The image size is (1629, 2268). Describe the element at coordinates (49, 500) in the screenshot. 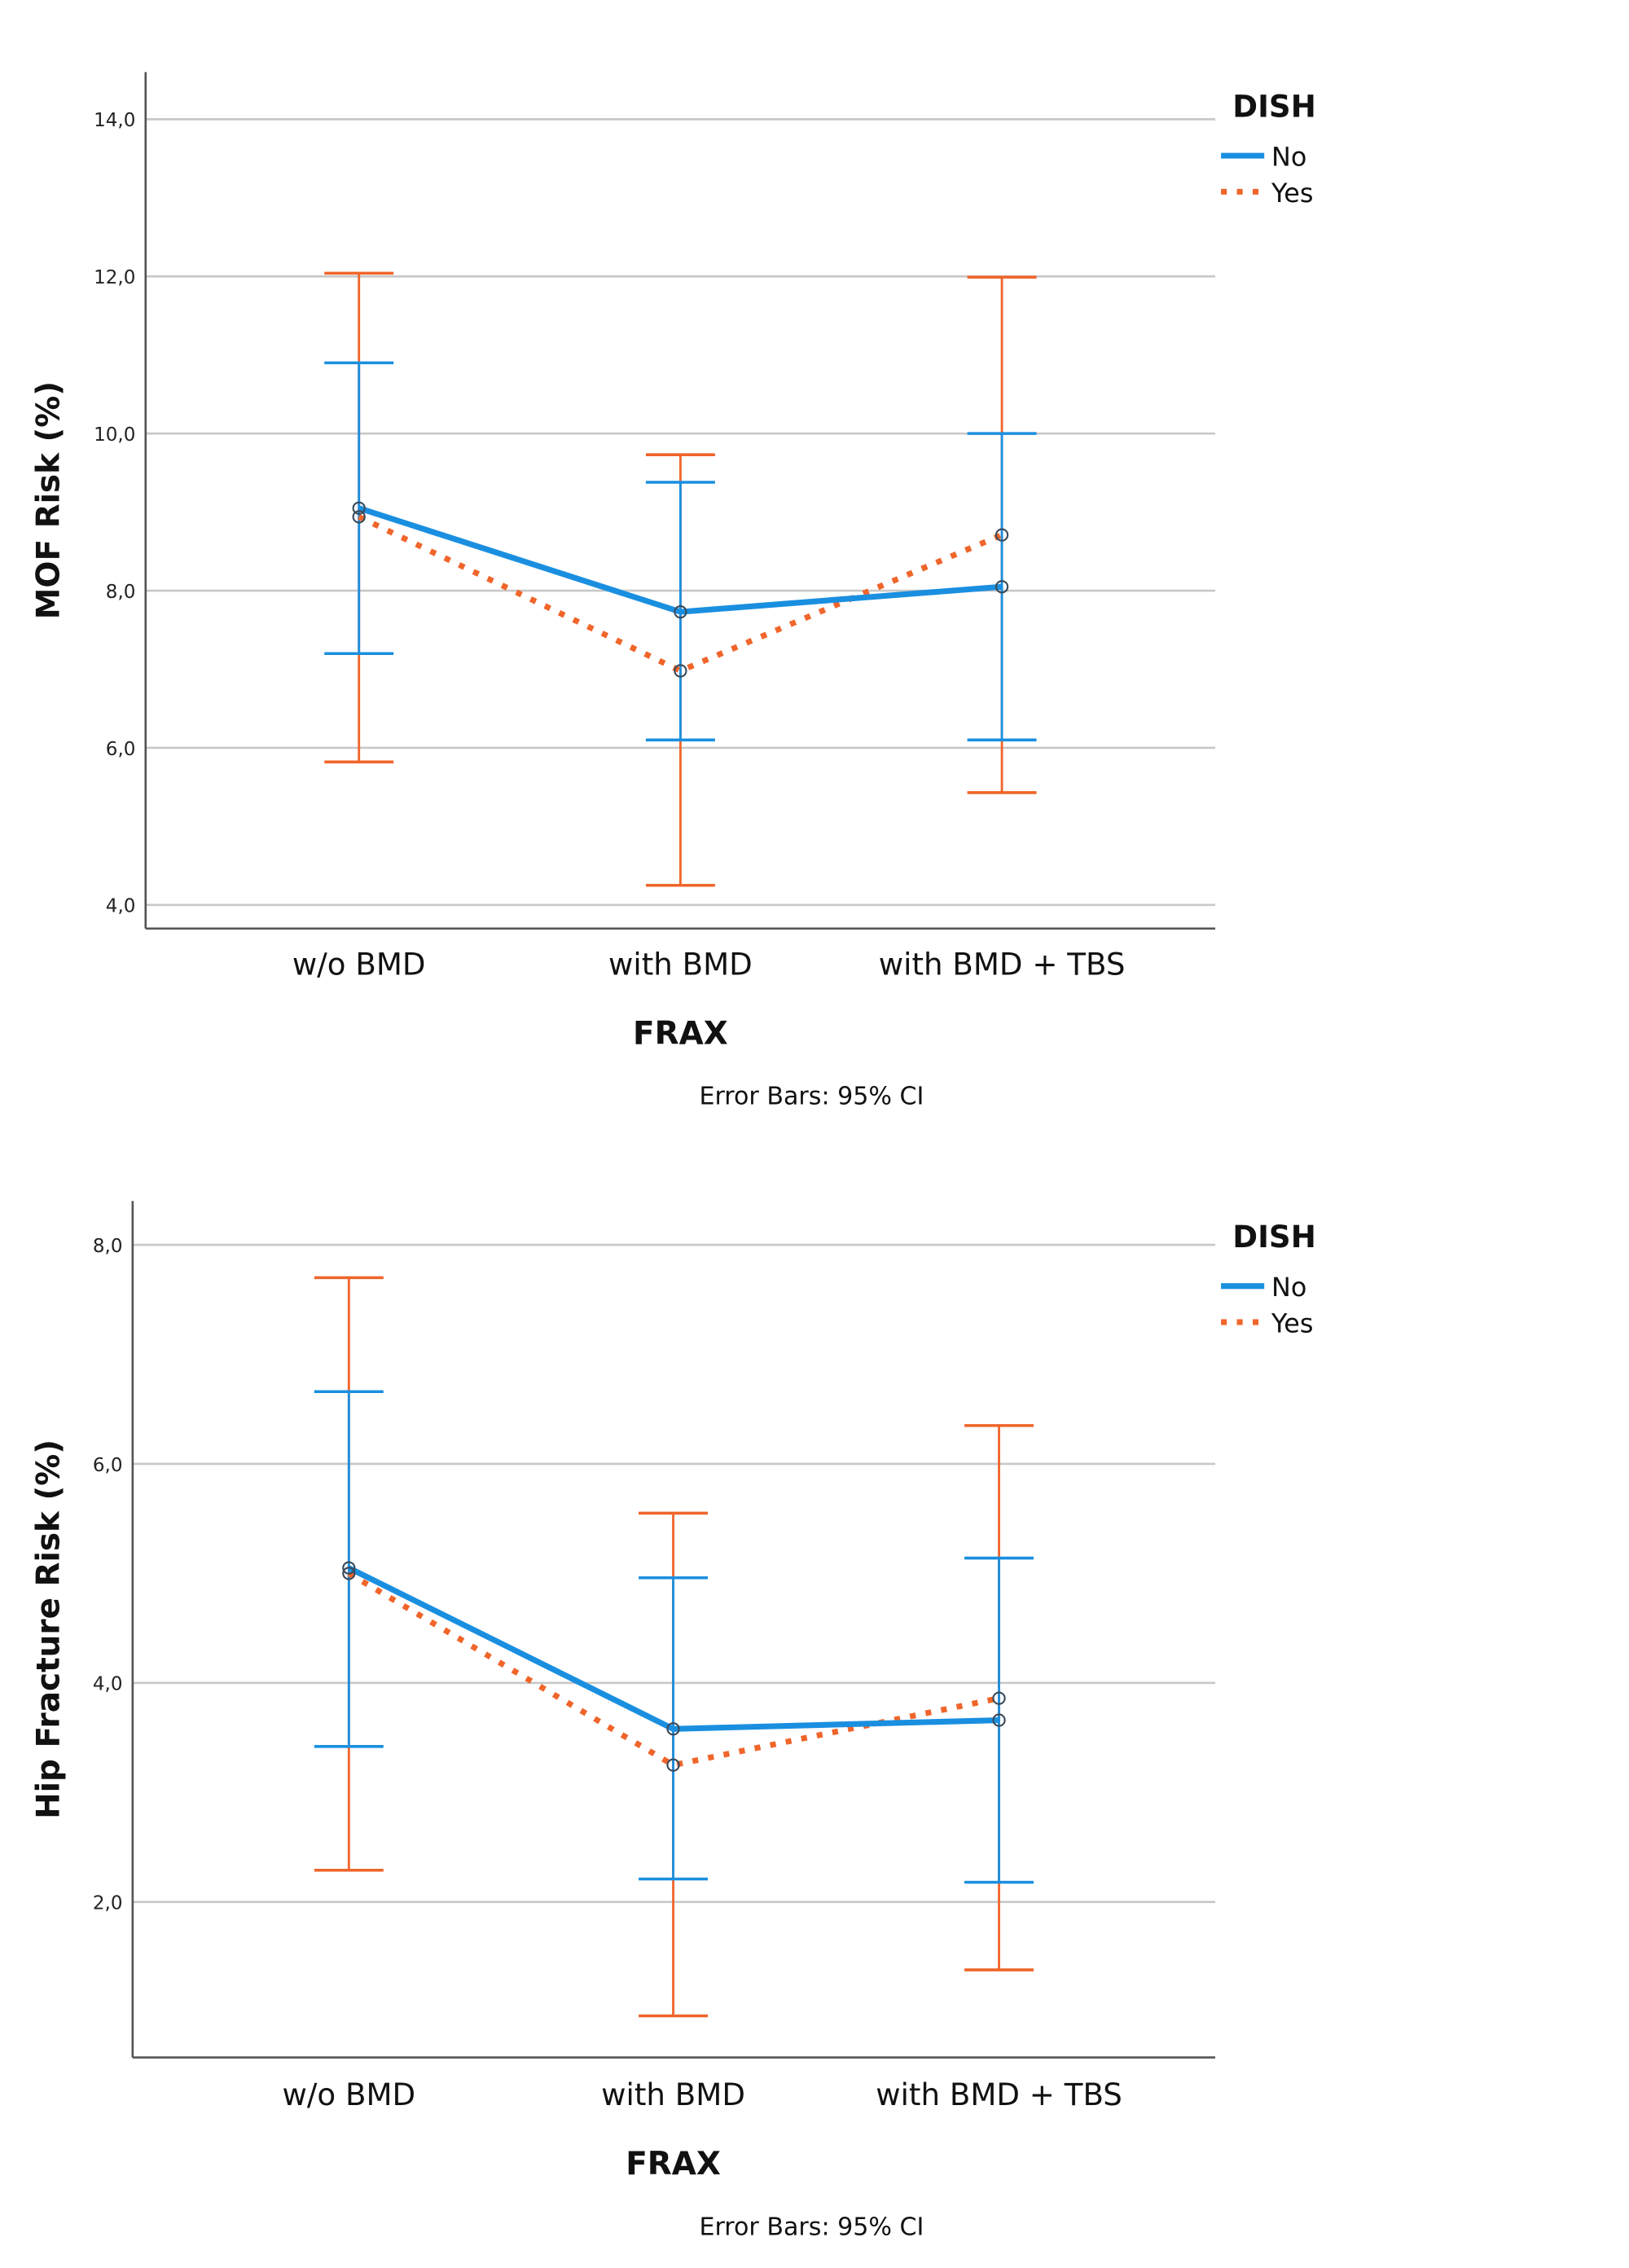

I see `y-axis-title: MOF Risk (%)` at that location.